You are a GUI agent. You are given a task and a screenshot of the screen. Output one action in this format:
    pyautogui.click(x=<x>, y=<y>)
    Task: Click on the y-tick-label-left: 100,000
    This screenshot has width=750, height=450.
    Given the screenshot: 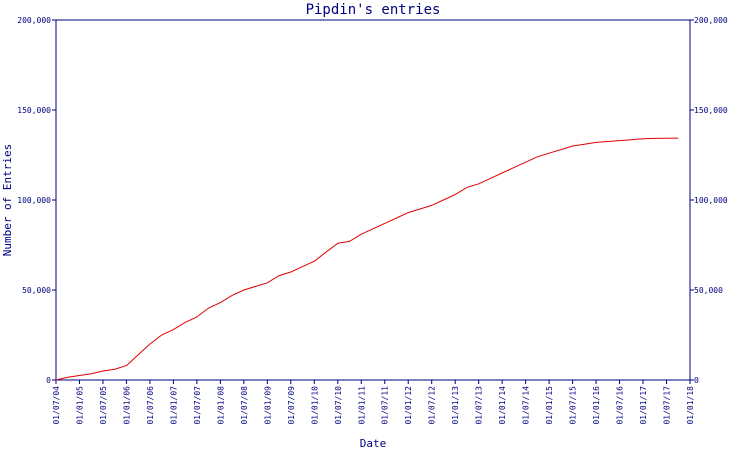 What is the action you would take?
    pyautogui.click(x=34, y=200)
    